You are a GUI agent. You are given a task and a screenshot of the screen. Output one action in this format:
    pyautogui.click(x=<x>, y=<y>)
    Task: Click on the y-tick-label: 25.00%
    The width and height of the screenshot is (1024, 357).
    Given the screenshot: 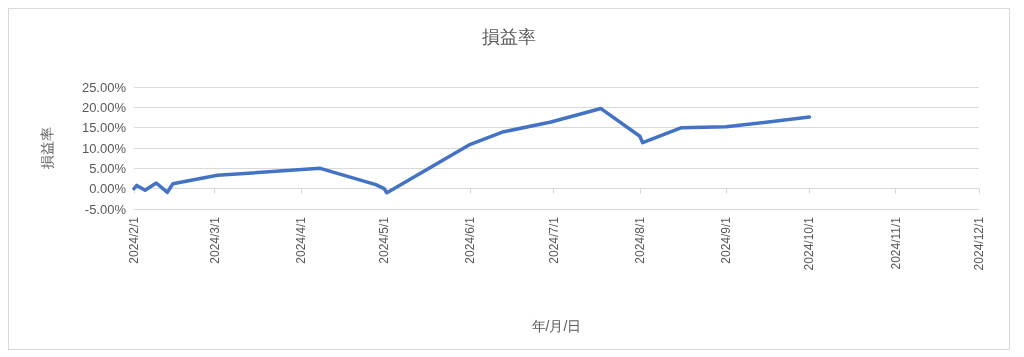 What is the action you would take?
    pyautogui.click(x=104, y=87)
    